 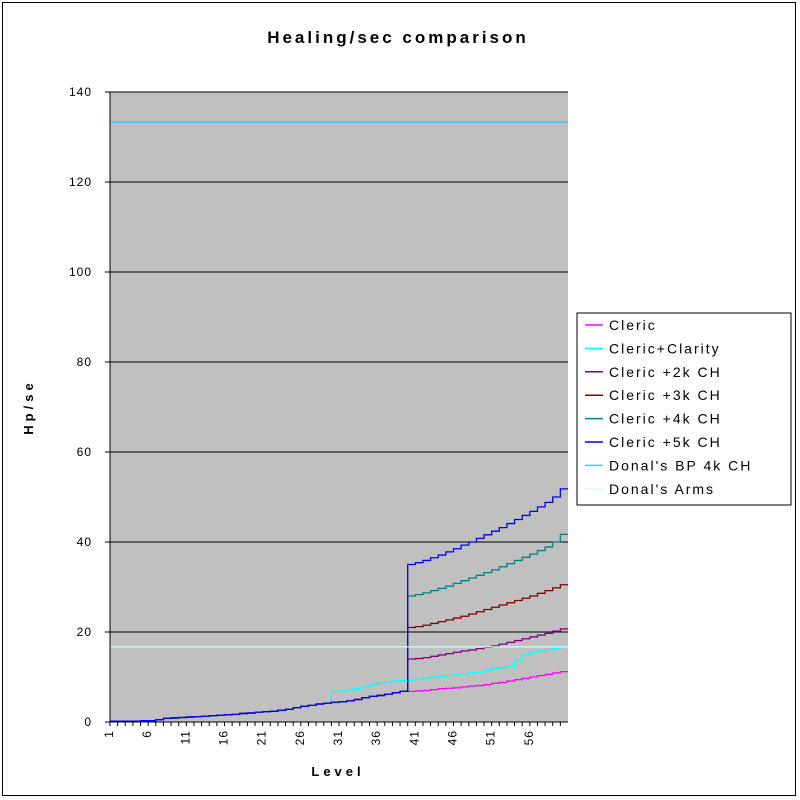 What do you see at coordinates (376, 737) in the screenshot?
I see `x-tick-label: 36` at bounding box center [376, 737].